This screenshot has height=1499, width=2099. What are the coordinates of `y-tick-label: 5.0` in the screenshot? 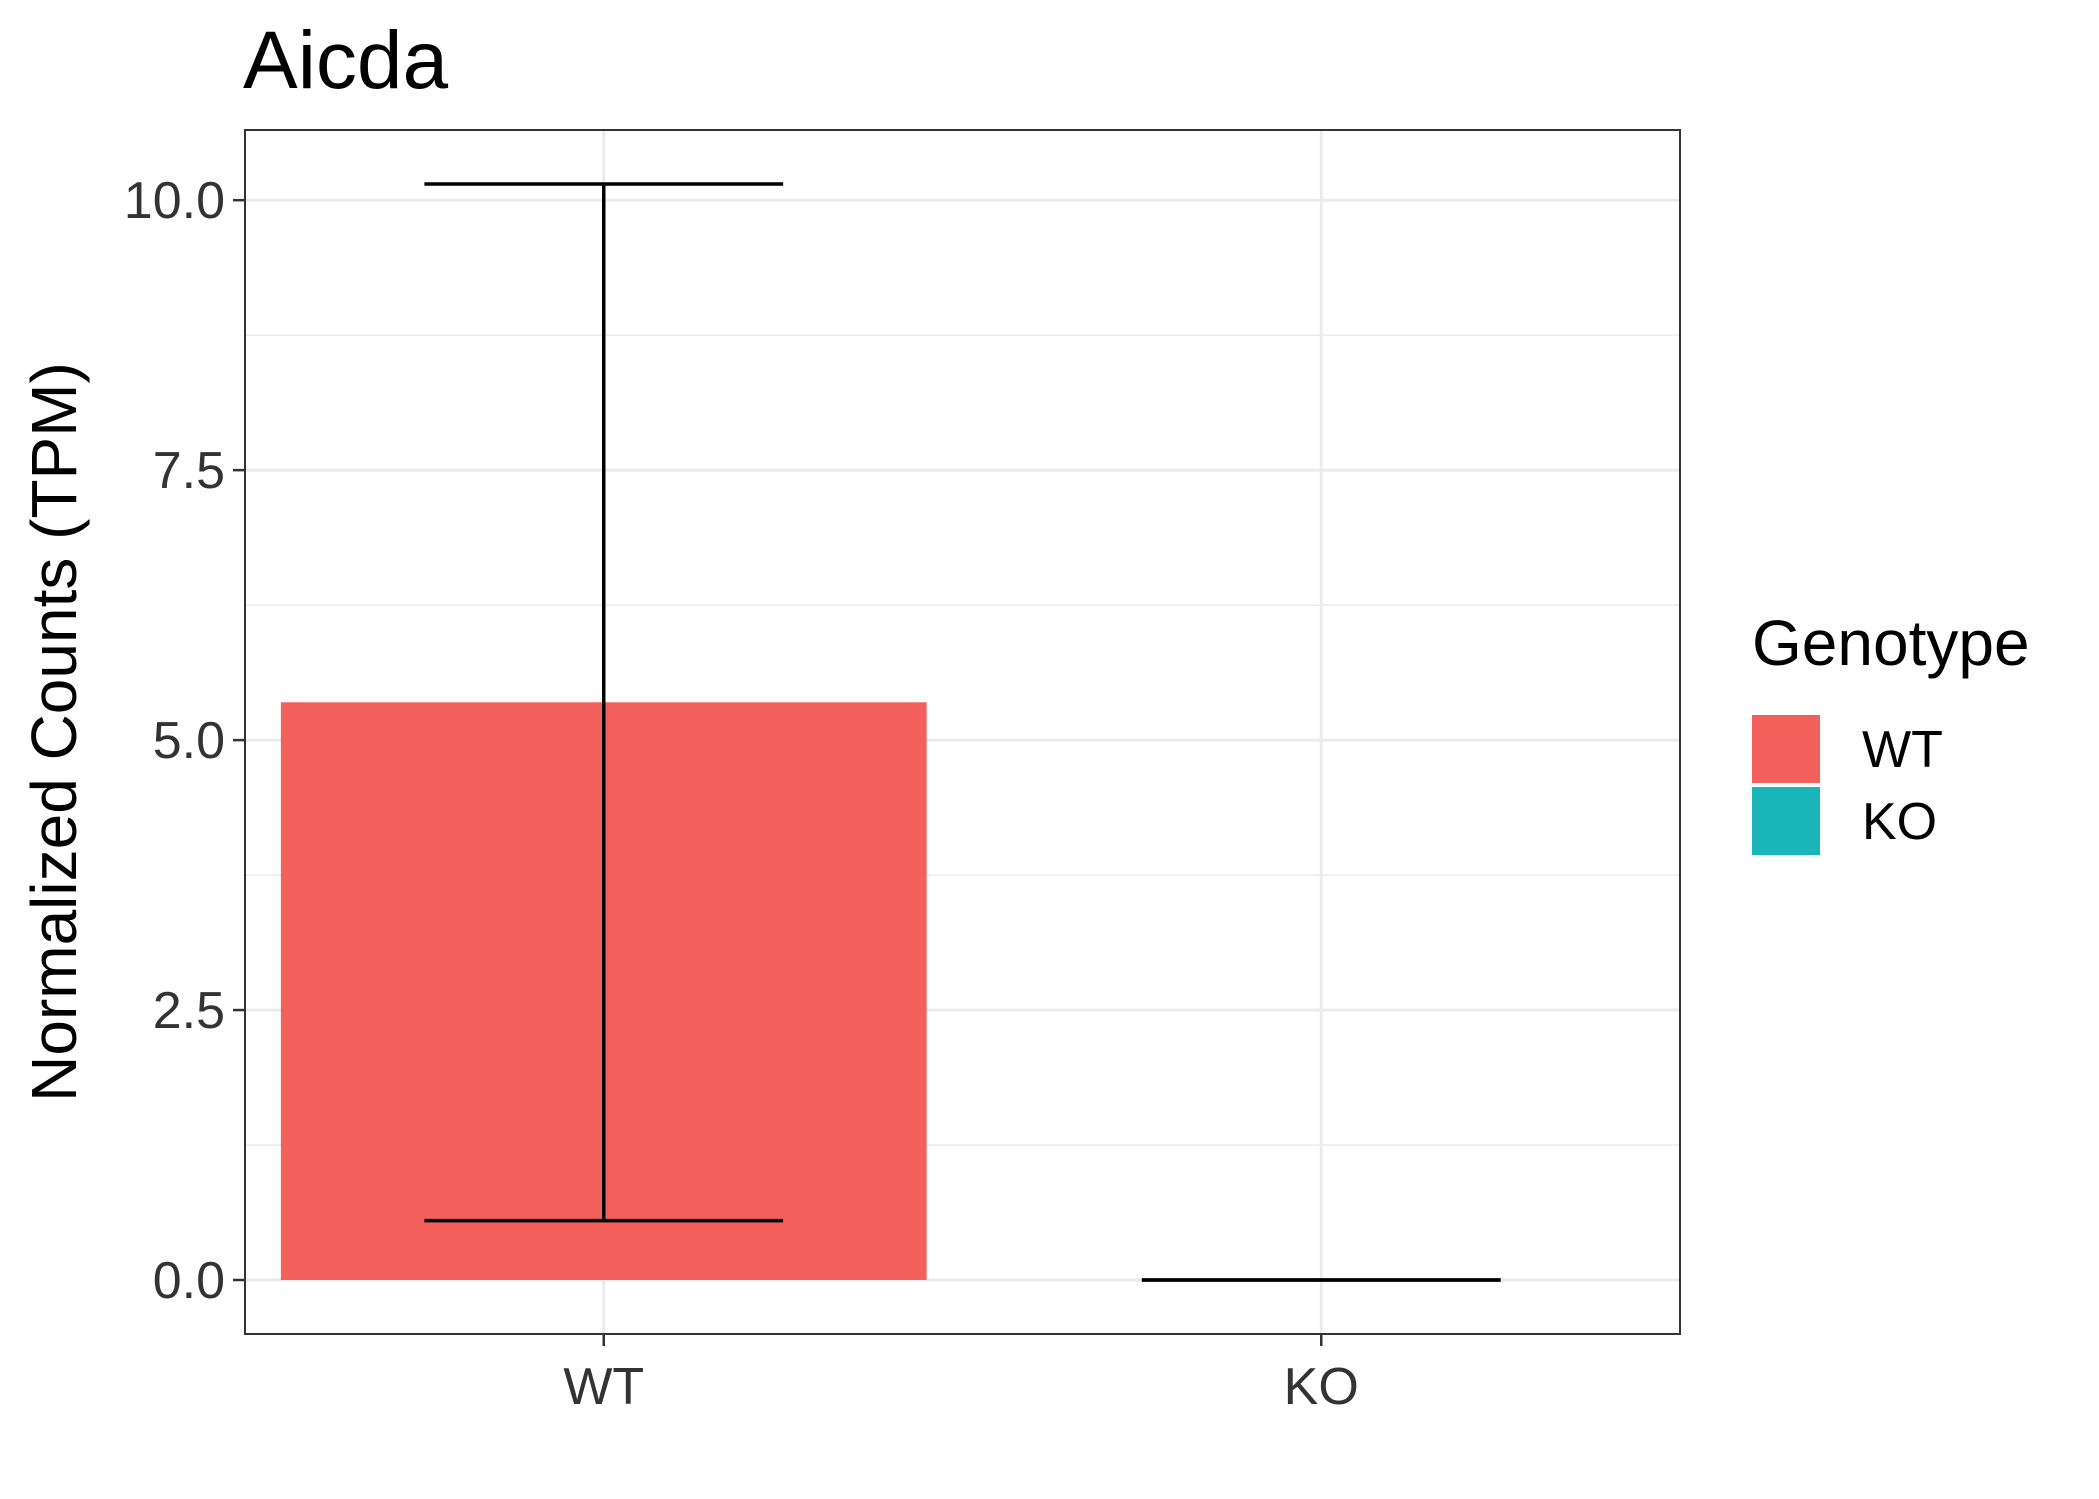 It's located at (189, 741).